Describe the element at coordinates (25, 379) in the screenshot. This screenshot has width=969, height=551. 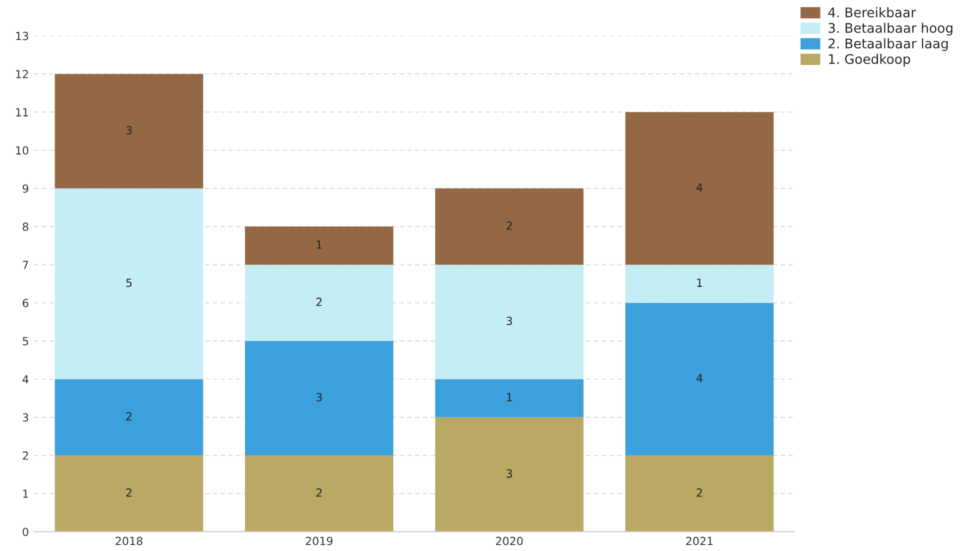
I see `y-tick-label: 4` at that location.